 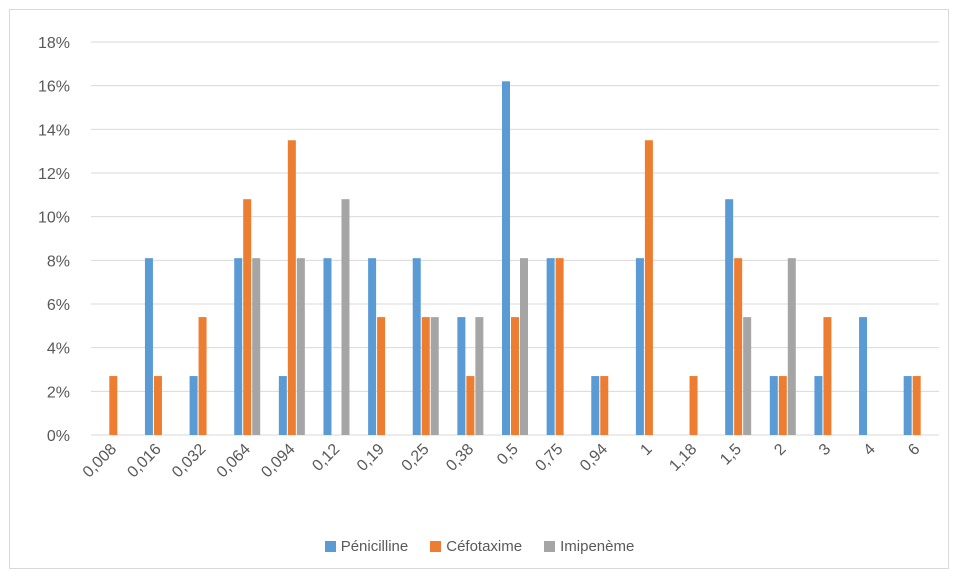 I want to click on bar-pénicilline-0,38, so click(x=461, y=376).